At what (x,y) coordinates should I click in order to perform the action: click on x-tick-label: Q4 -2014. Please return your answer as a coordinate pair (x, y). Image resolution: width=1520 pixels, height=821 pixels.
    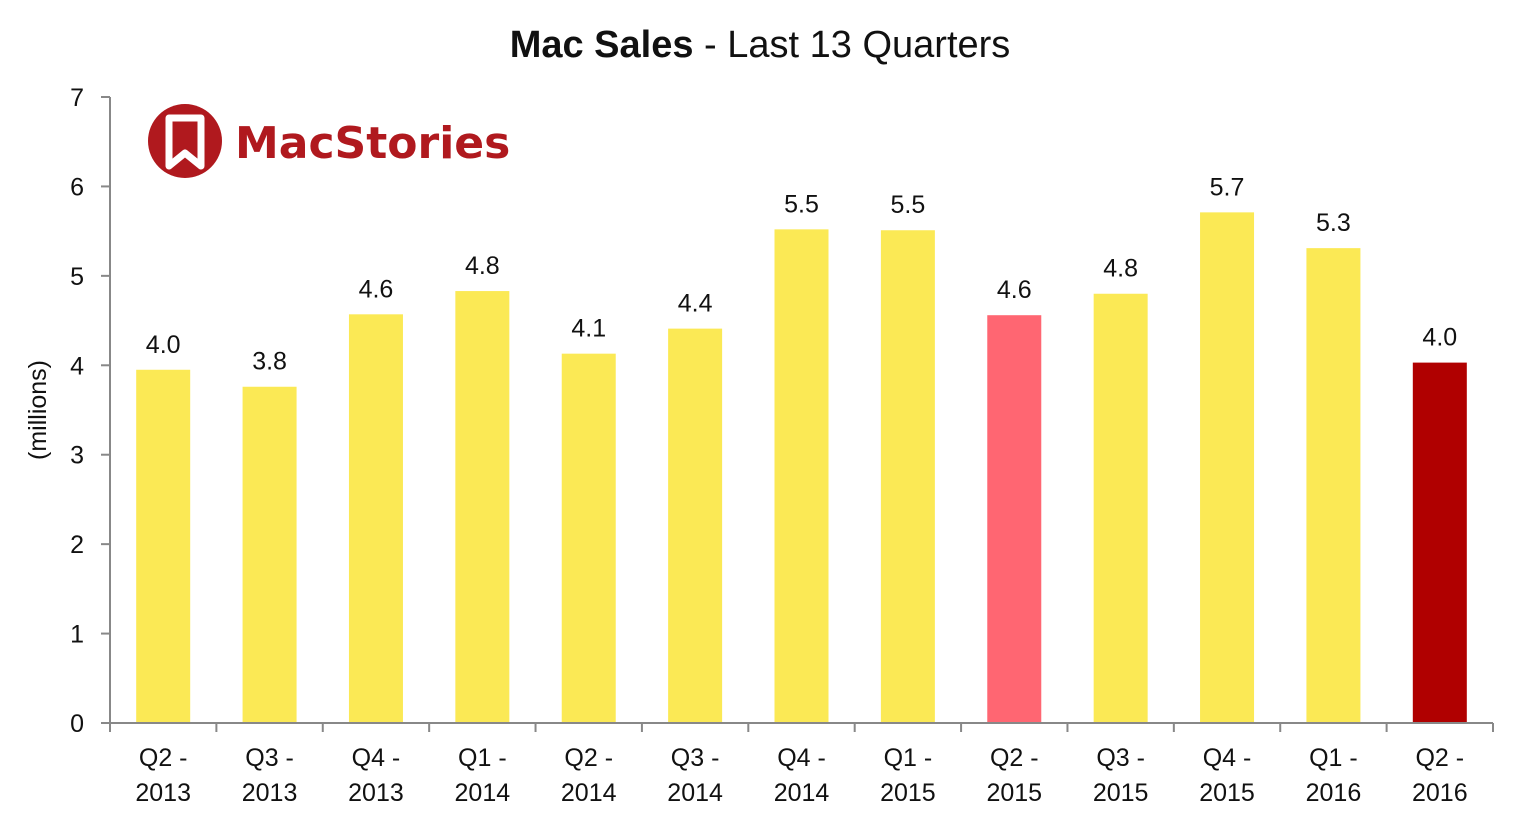
    Looking at the image, I should click on (802, 775).